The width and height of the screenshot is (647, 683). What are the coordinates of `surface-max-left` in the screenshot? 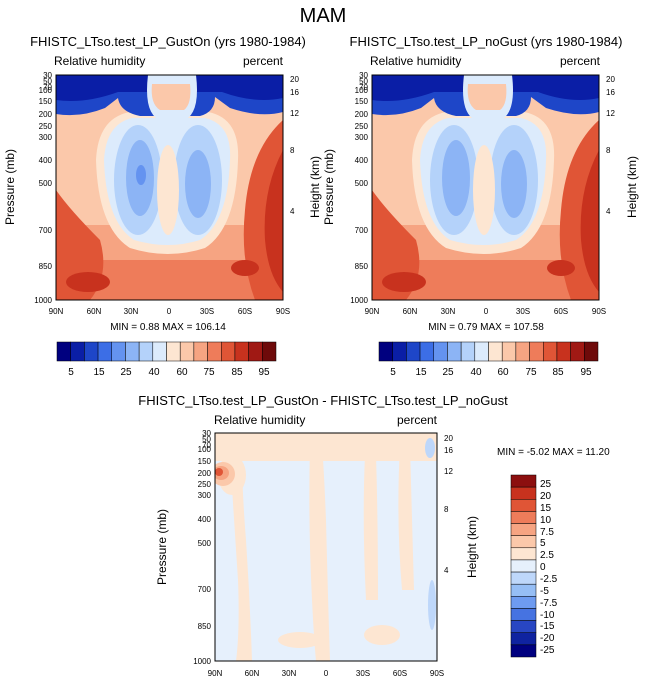 It's located at (88, 282).